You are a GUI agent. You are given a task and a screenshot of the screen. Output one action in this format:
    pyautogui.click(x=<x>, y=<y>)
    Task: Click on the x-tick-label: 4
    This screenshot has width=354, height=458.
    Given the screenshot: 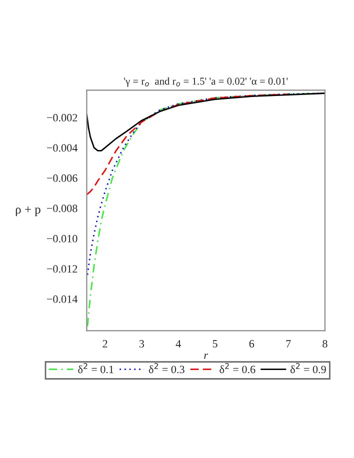 What is the action you would take?
    pyautogui.click(x=178, y=344)
    